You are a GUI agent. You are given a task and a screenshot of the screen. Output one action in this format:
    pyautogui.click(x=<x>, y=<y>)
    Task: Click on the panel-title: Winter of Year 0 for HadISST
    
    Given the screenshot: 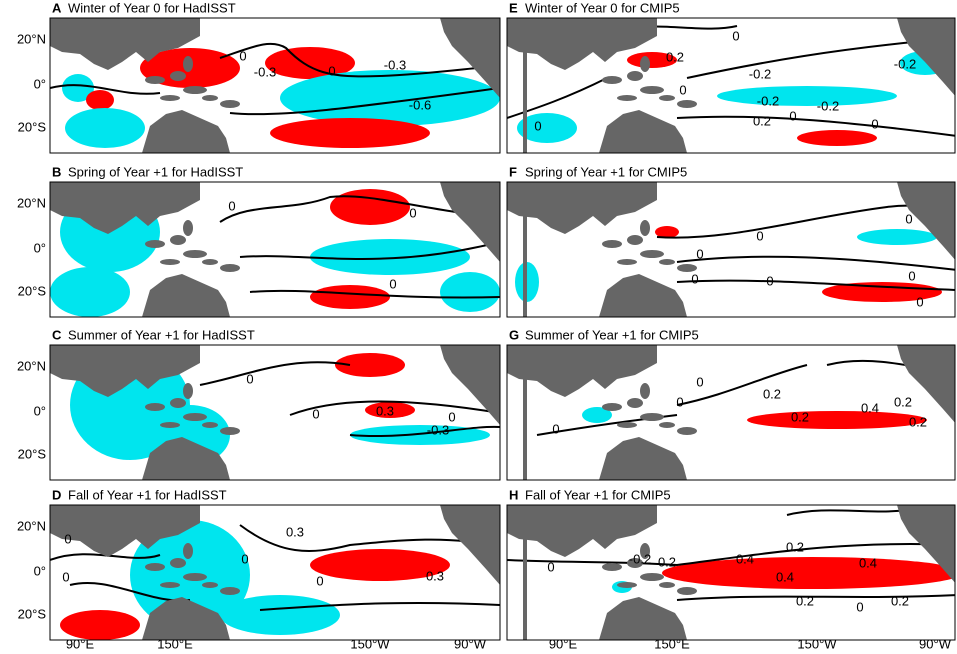 What is the action you would take?
    pyautogui.click(x=152, y=7)
    